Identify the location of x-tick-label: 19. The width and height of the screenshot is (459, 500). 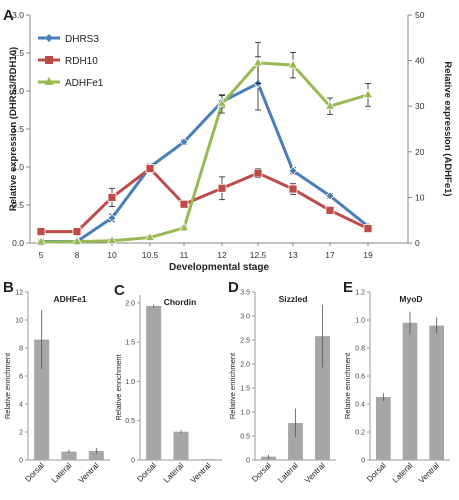
(368, 255).